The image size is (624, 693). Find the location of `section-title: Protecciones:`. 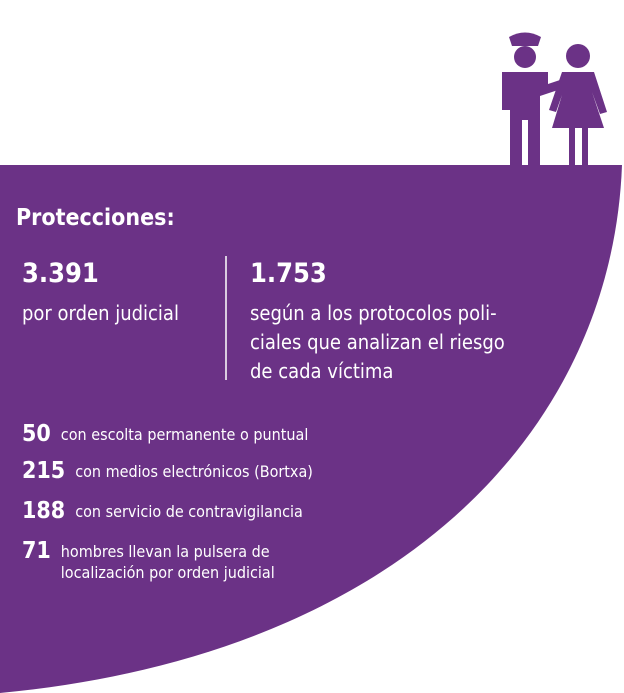

section-title: Protecciones: is located at coordinates (95, 218).